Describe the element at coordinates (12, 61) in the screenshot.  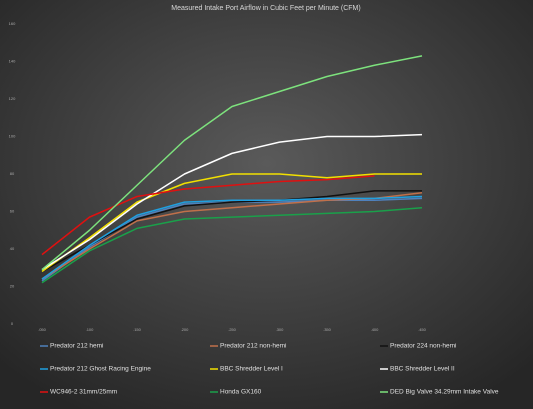
I see `y-tick-label: 140` at that location.